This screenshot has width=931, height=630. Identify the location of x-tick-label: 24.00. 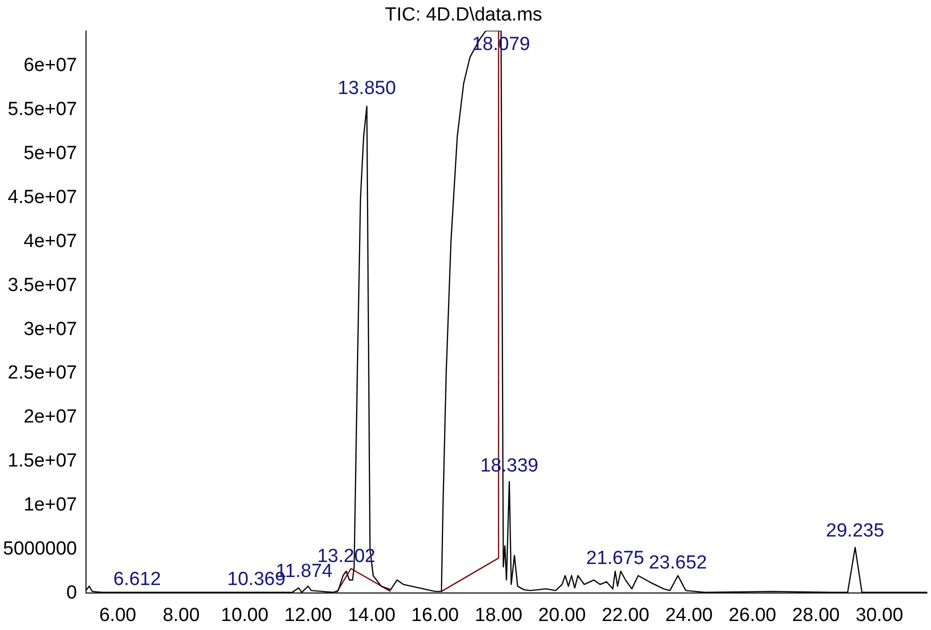
(689, 615).